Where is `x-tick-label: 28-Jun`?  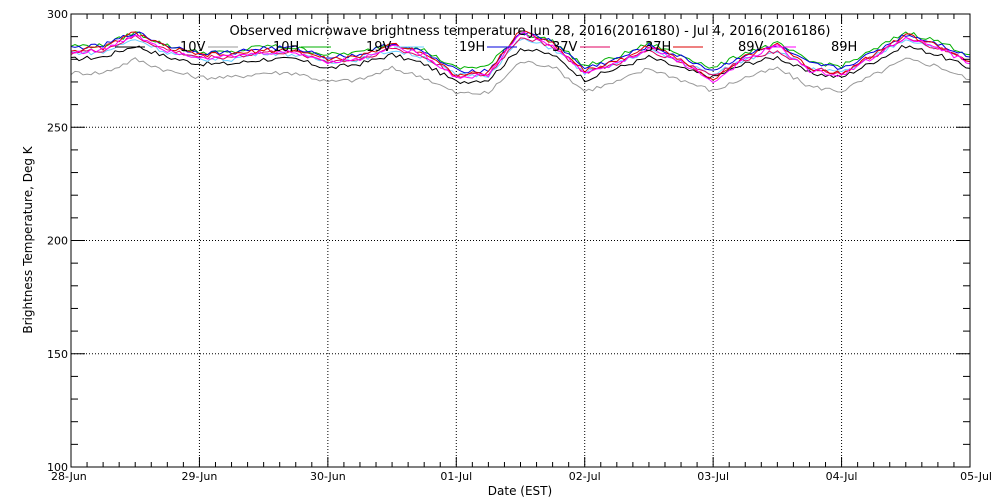
x-tick-label: 28-Jun is located at coordinates (69, 476).